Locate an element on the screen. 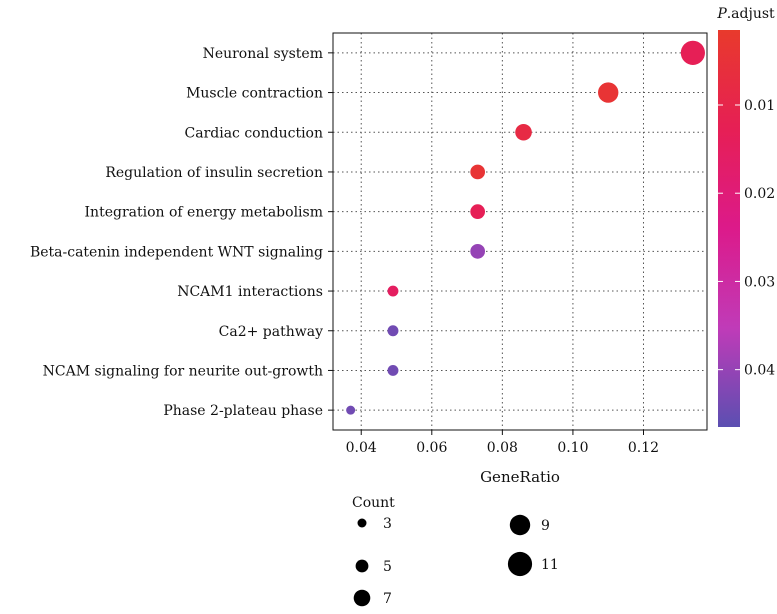 This screenshot has width=777, height=614. colorbar-tick-label: 0.02 is located at coordinates (759, 194).